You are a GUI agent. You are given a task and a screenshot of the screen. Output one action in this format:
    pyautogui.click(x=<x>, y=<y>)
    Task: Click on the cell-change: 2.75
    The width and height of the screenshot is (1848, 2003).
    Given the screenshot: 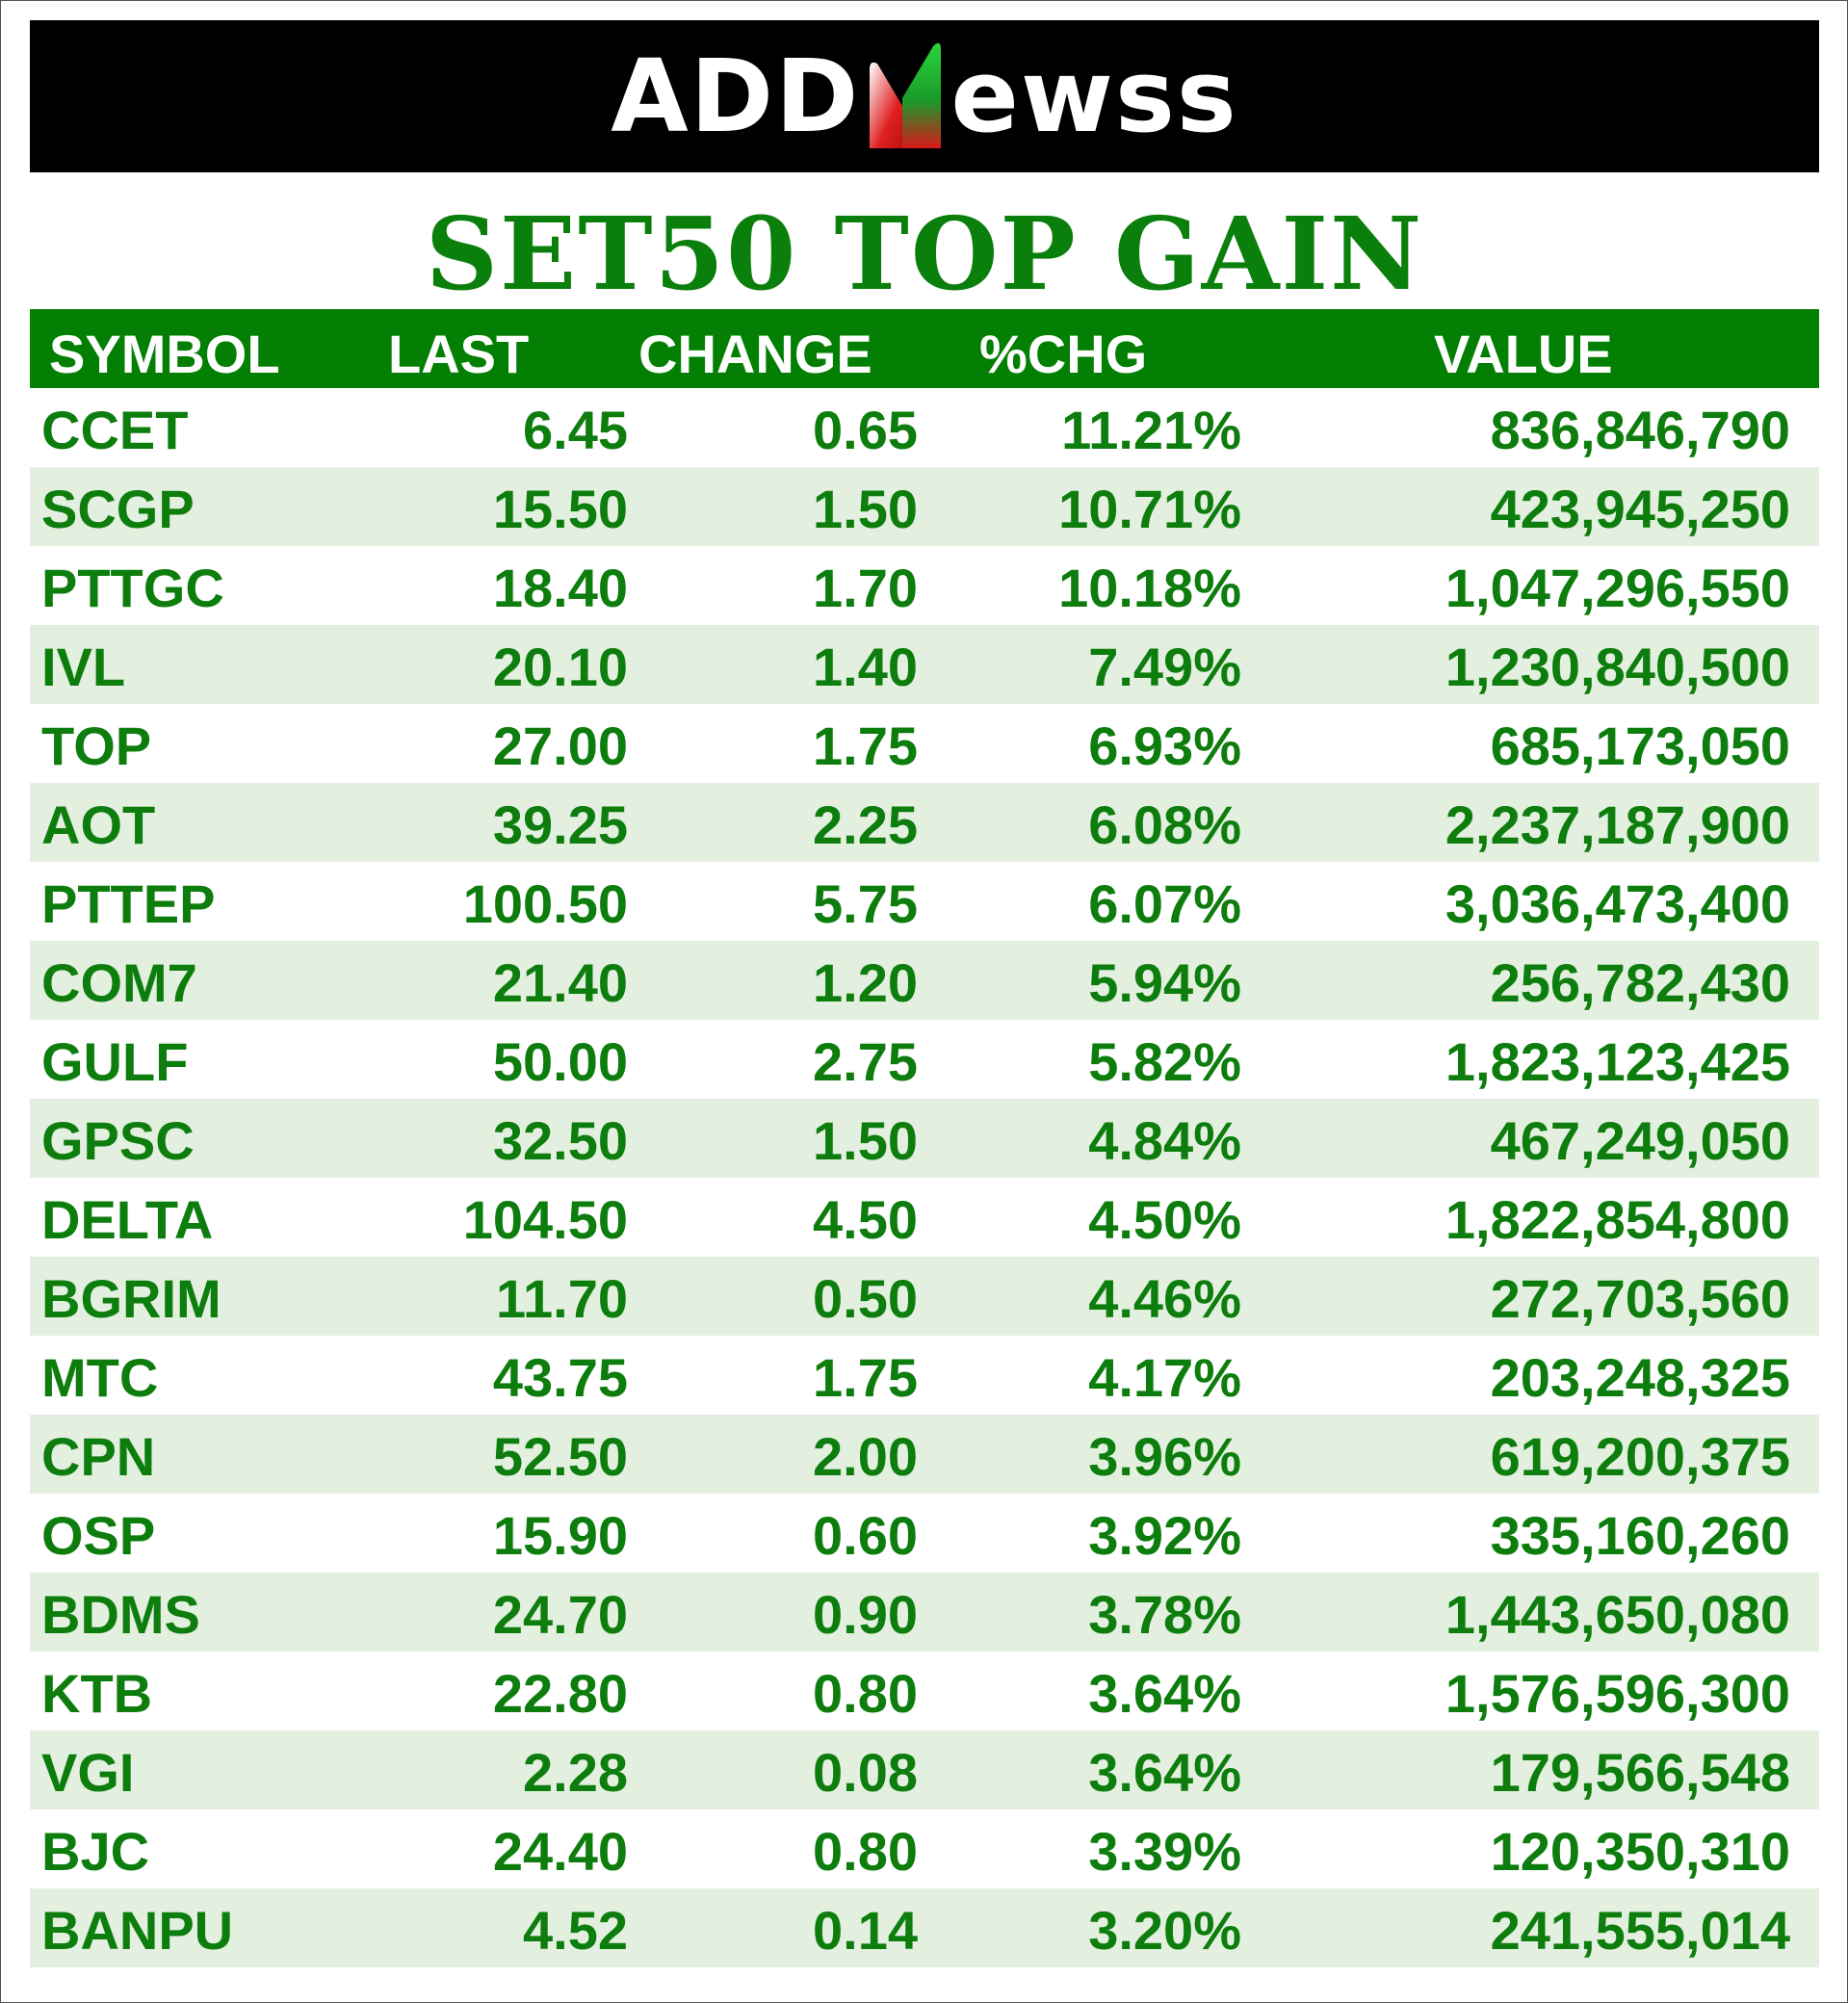 What is the action you would take?
    pyautogui.click(x=865, y=1061)
    